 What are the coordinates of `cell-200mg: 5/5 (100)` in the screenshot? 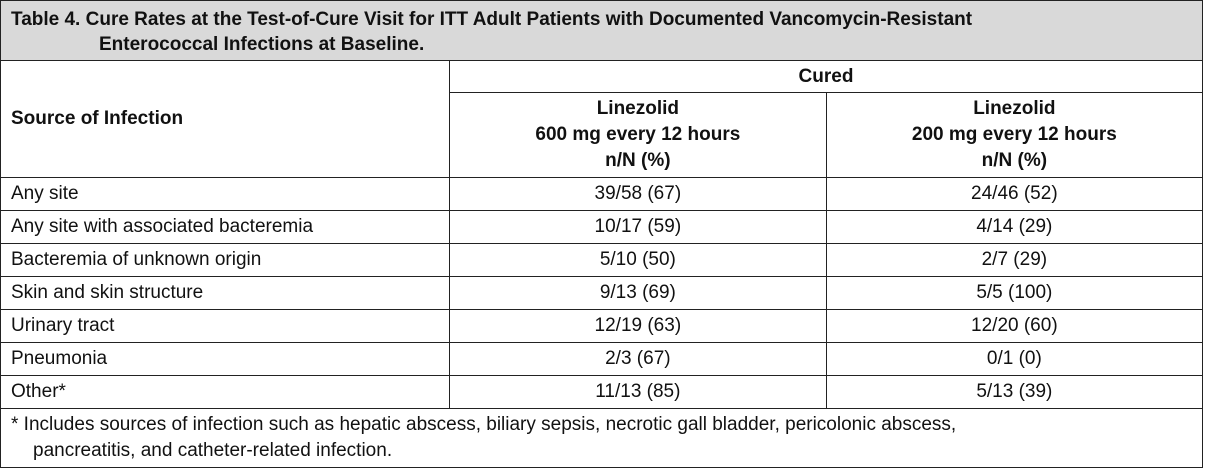 It's located at (1013, 293).